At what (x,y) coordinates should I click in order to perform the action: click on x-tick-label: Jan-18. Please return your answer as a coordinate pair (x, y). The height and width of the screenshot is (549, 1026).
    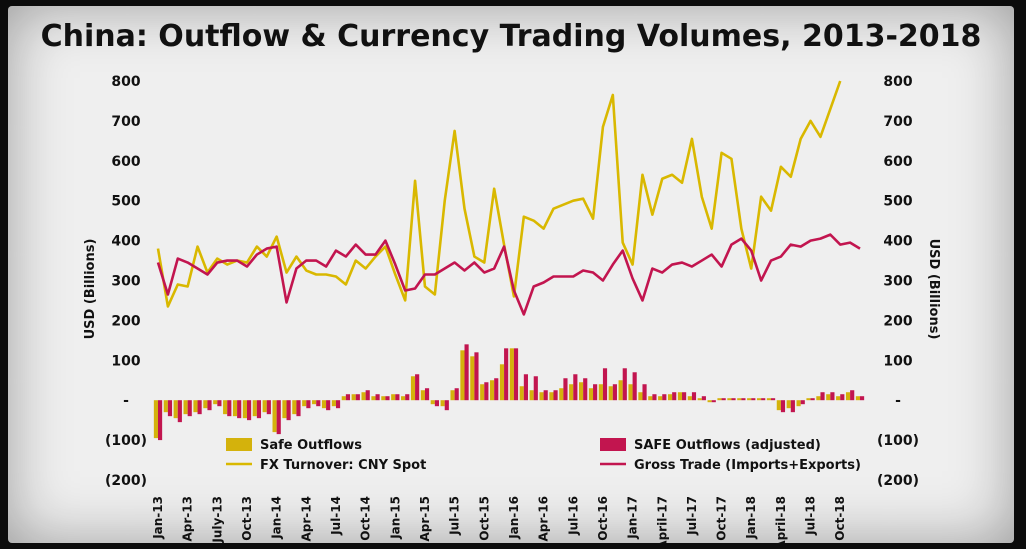
    Looking at the image, I should click on (751, 518).